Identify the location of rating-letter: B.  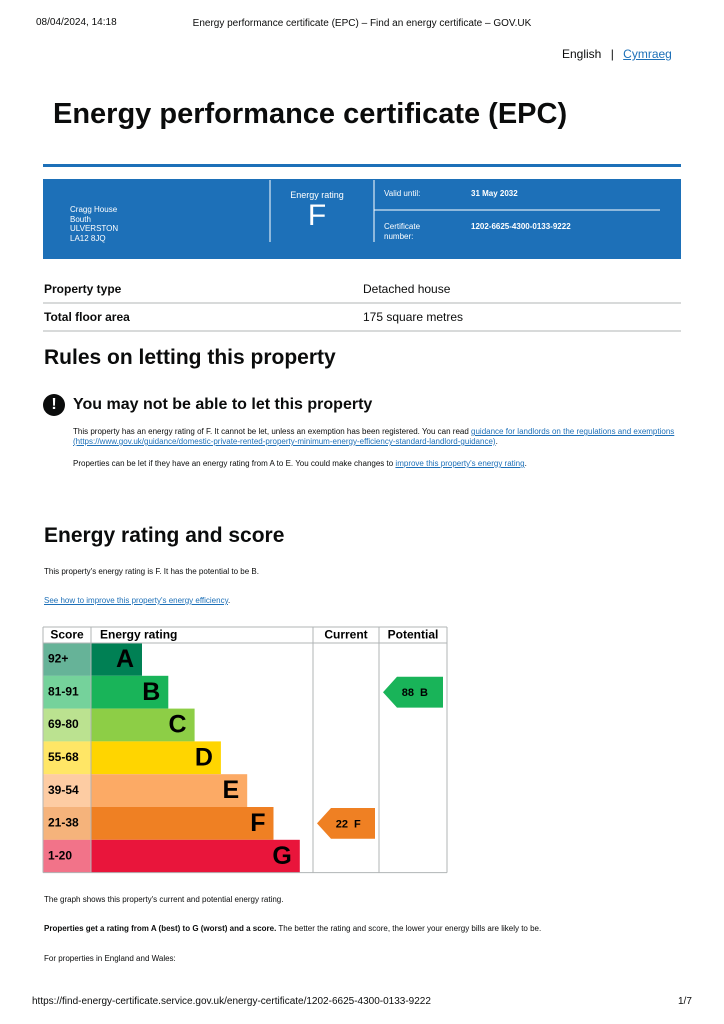
(151, 692).